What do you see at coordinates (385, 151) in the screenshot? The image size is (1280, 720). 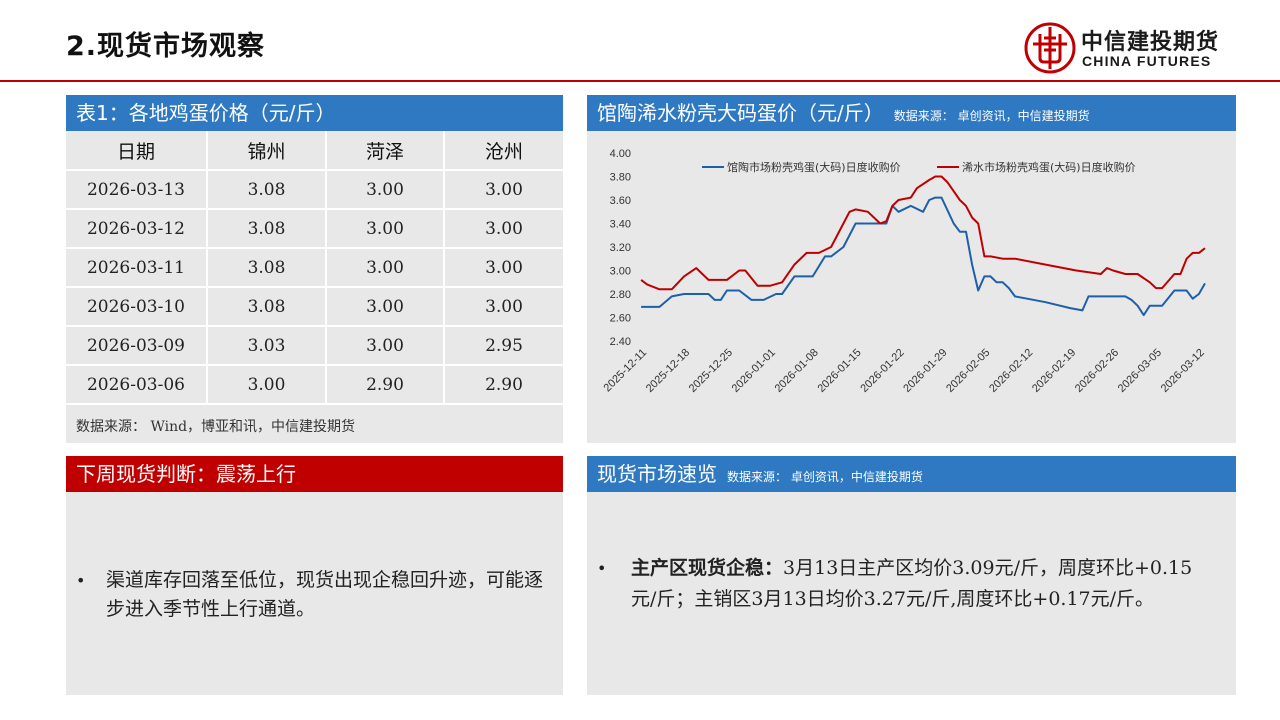 I see `column-header-heze: 菏泽` at bounding box center [385, 151].